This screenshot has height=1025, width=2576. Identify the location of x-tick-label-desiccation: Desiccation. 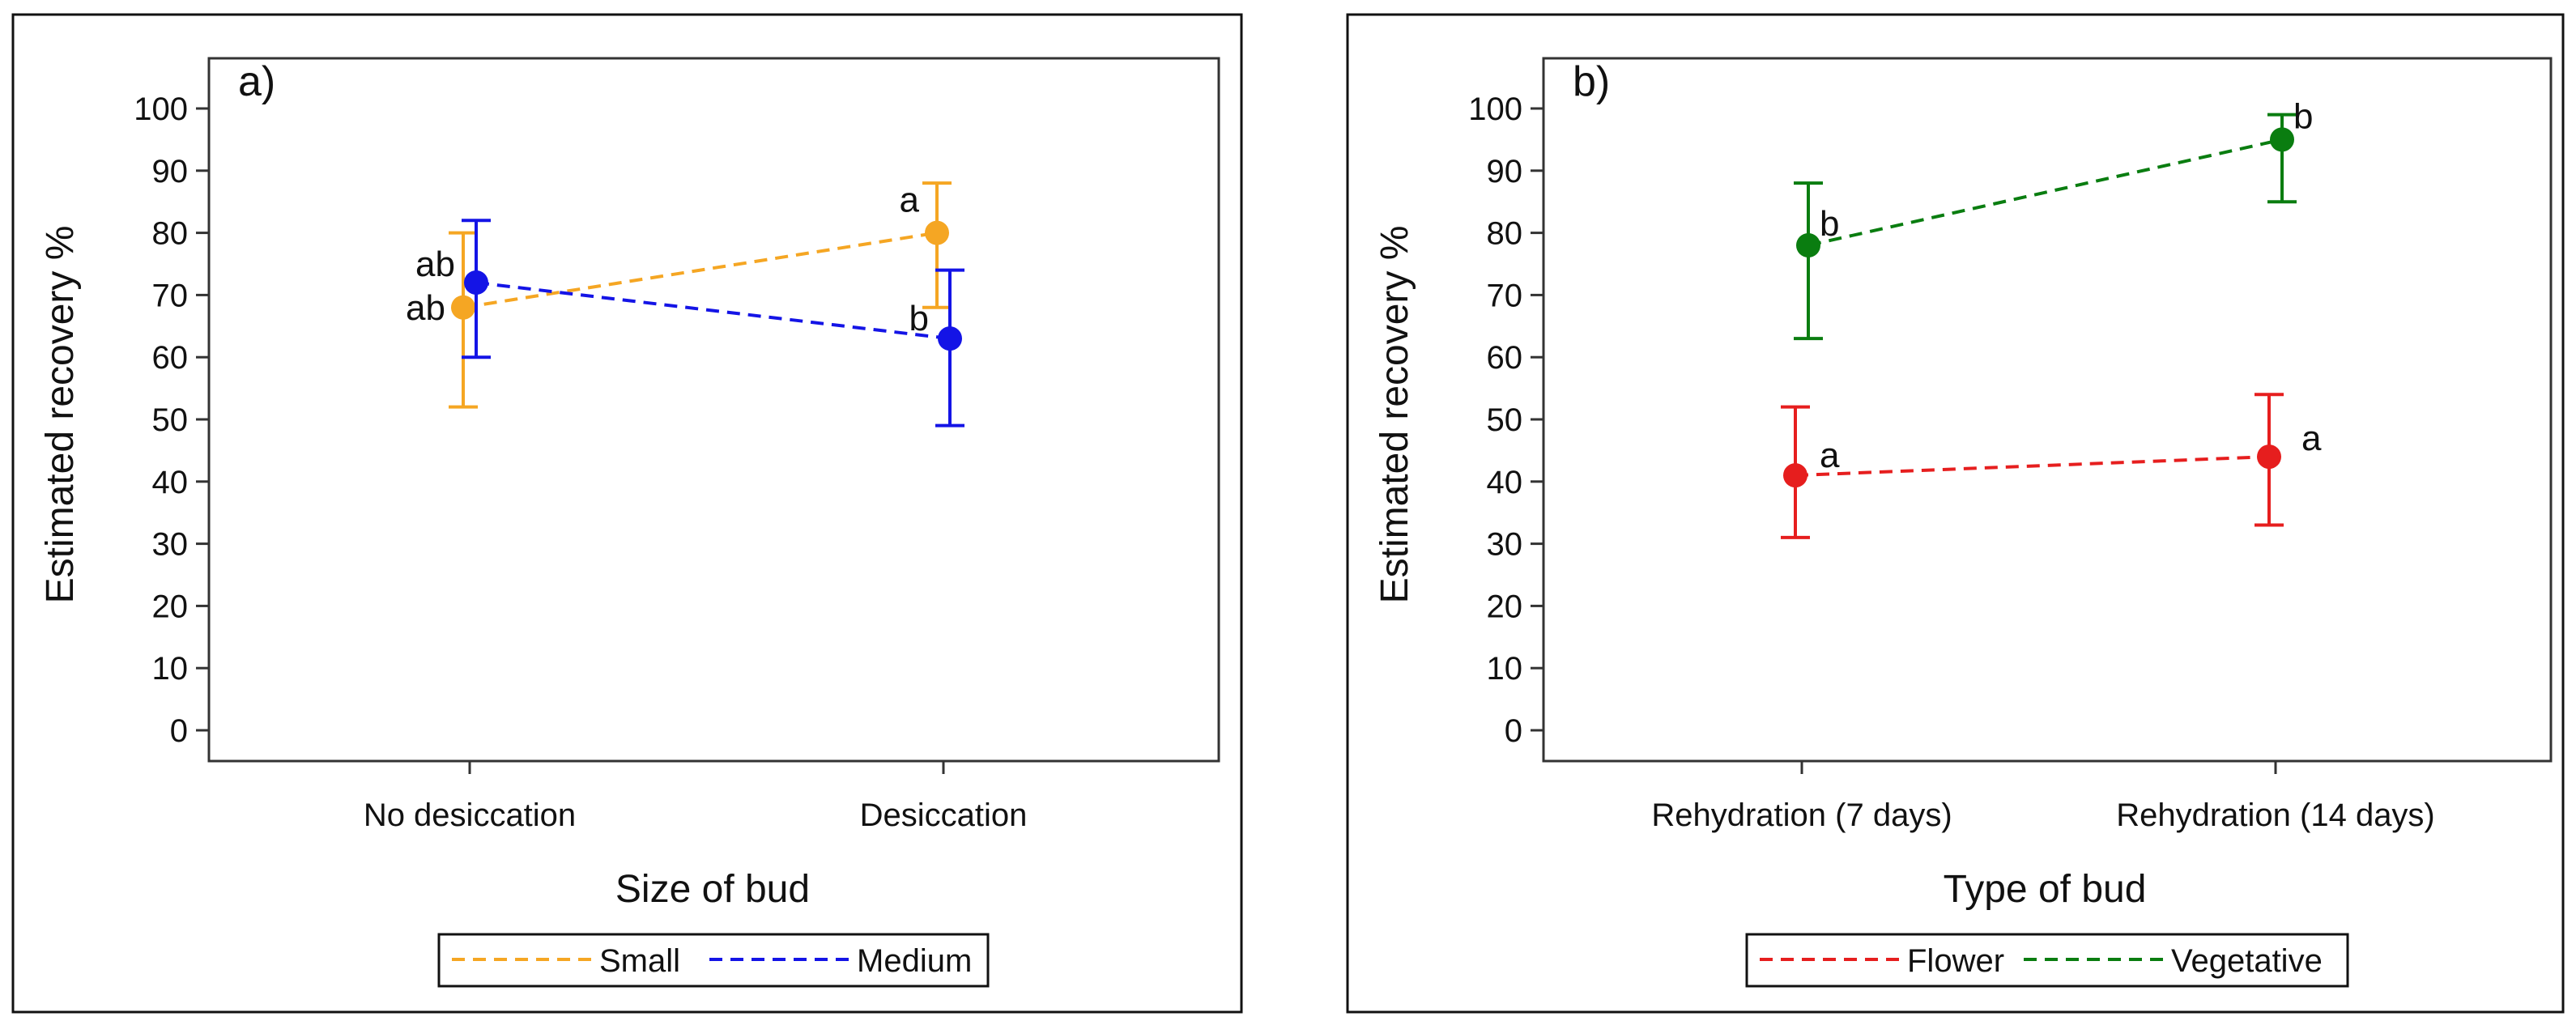
(944, 815).